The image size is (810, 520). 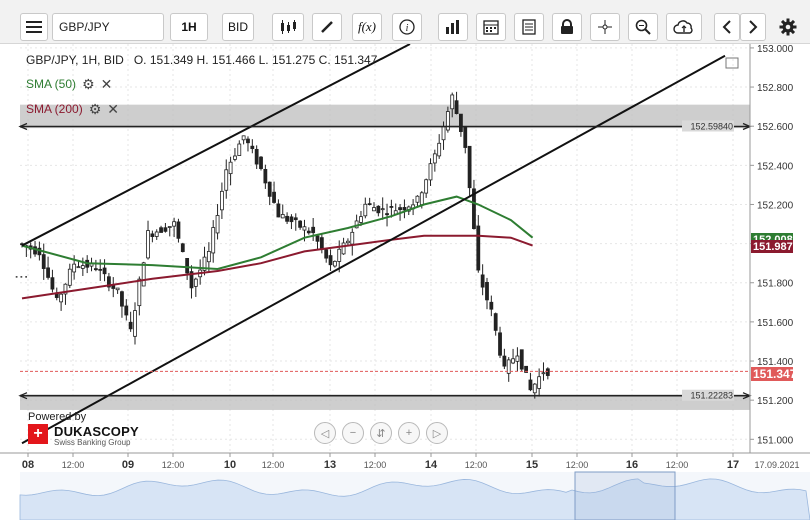 I want to click on symbol-select: GBP/JPY, so click(x=108, y=27).